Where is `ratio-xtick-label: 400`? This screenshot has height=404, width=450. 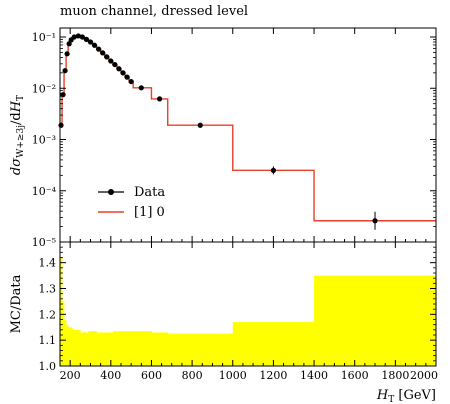 ratio-xtick-label: 400 is located at coordinates (110, 375).